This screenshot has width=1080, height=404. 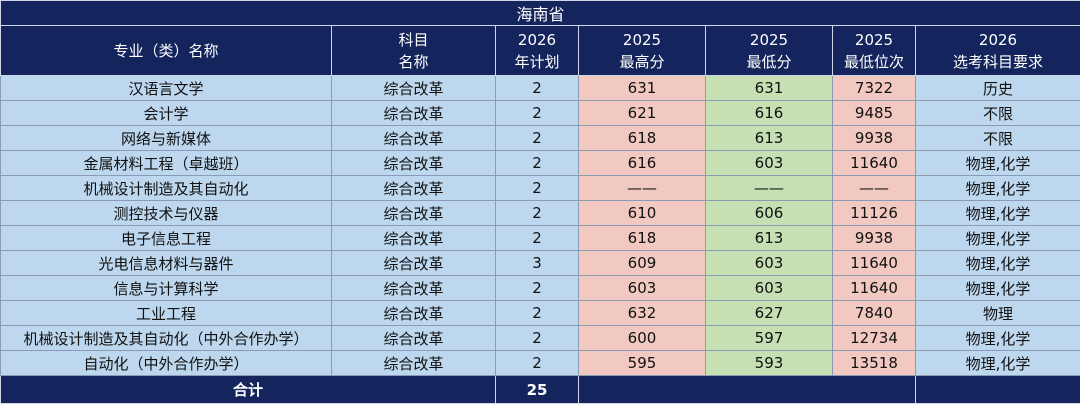 I want to click on data-row: 信息与计算科学 综合改革 2 603 603 11640 物理,化学, so click(x=540, y=288).